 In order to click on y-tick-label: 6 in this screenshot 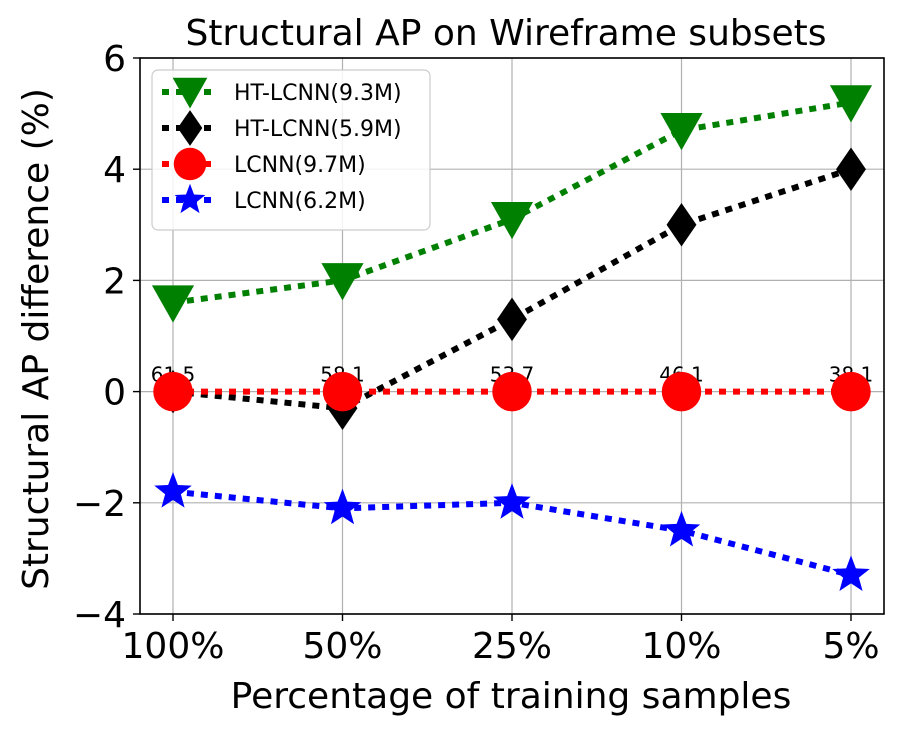, I will do `click(114, 59)`.